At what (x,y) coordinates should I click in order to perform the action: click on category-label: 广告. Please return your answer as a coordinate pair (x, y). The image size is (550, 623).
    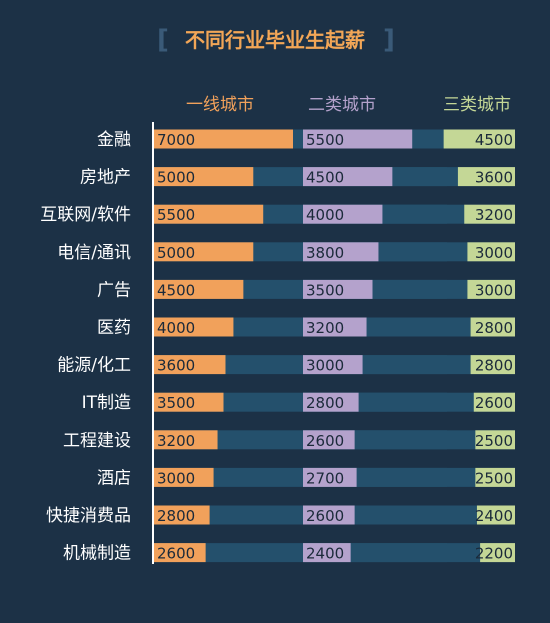
    Looking at the image, I should click on (114, 290).